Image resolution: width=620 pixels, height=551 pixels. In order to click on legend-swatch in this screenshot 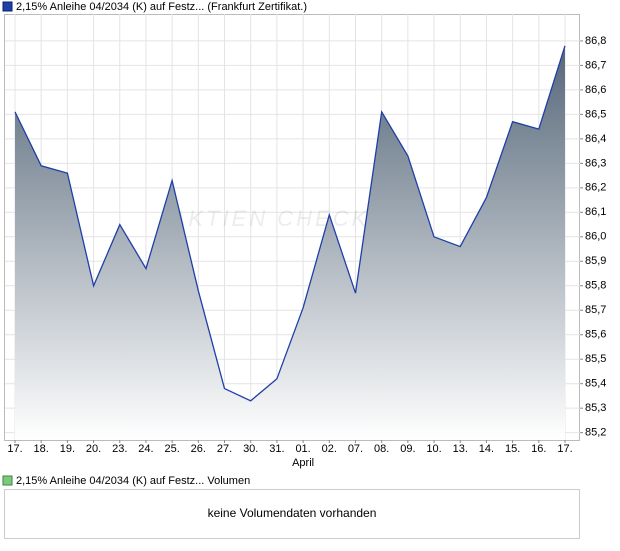, I will do `click(7, 6)`.